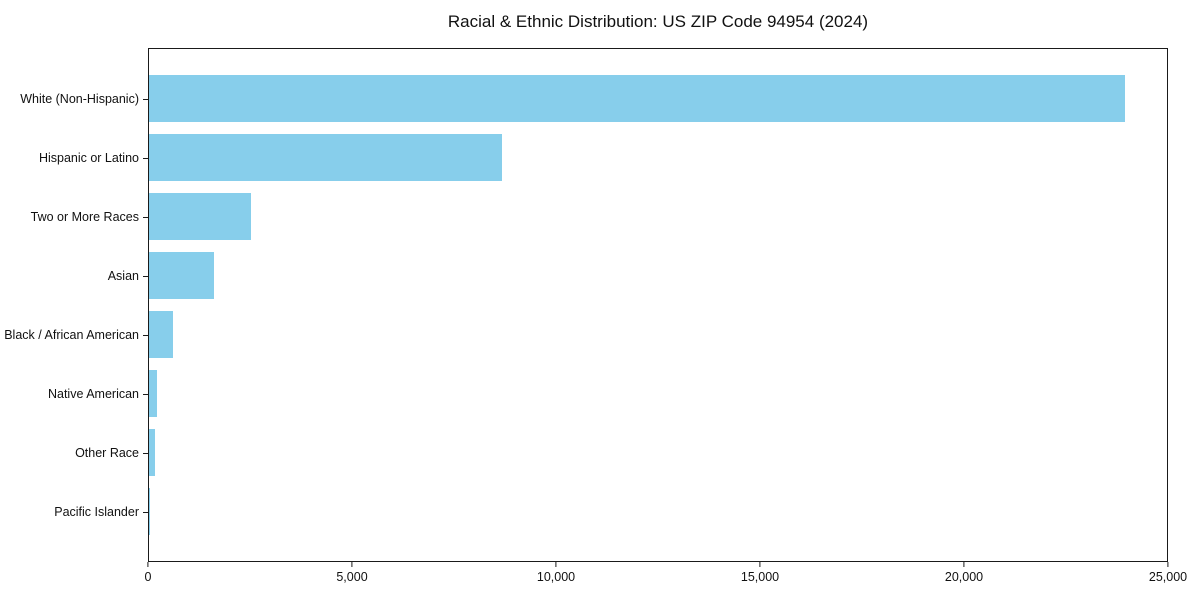 This screenshot has height=600, width=1200. I want to click on bar-row: Native American, so click(607, 393).